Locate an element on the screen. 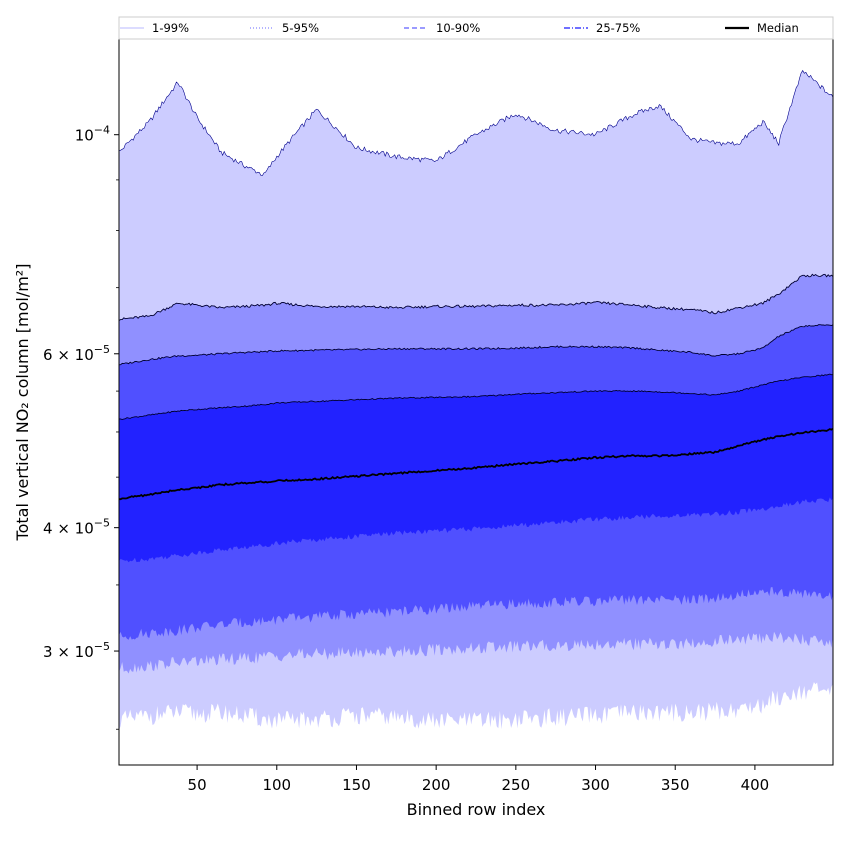  series-line-p75 is located at coordinates (475, 396).